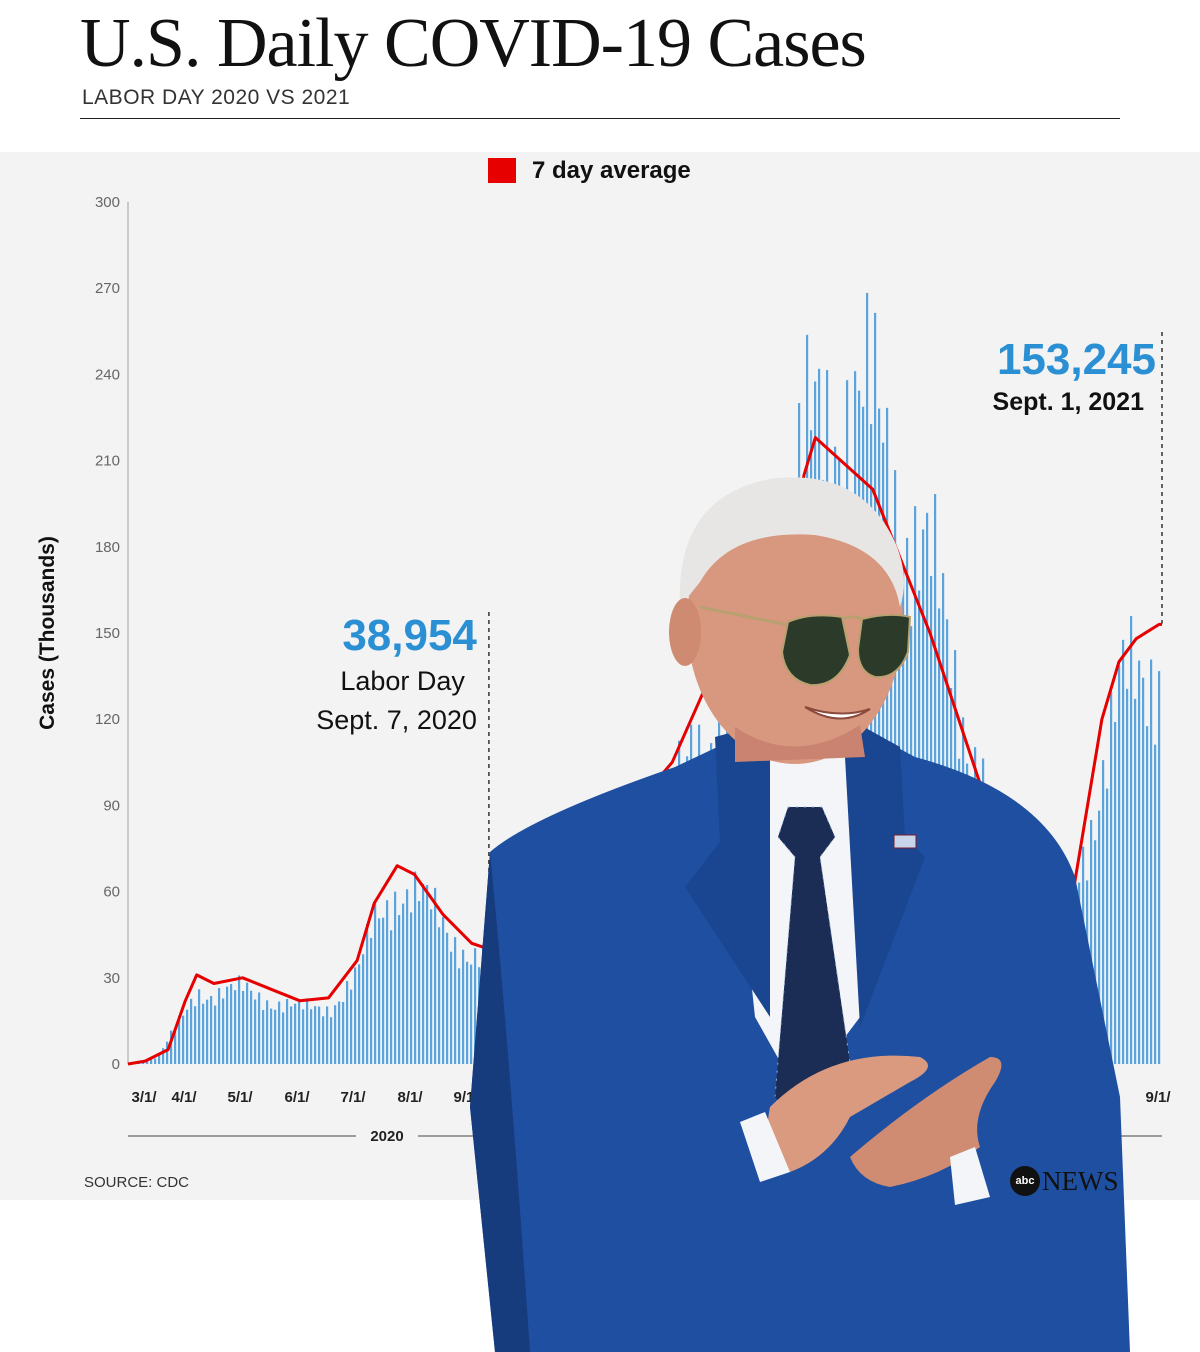  Describe the element at coordinates (765, 1147) in the screenshot. I see `left-cuff` at that location.